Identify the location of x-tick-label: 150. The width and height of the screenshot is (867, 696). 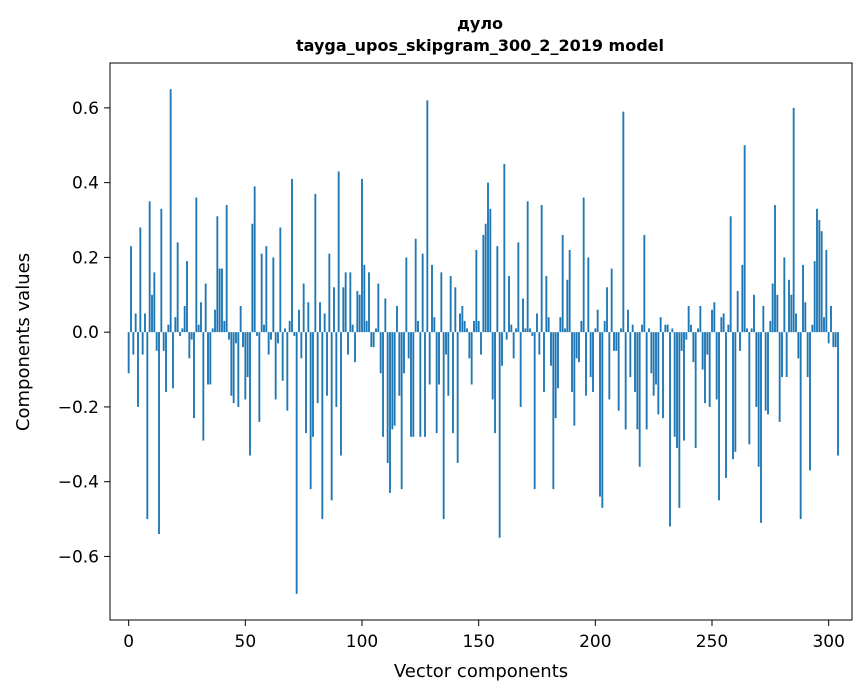
(478, 642).